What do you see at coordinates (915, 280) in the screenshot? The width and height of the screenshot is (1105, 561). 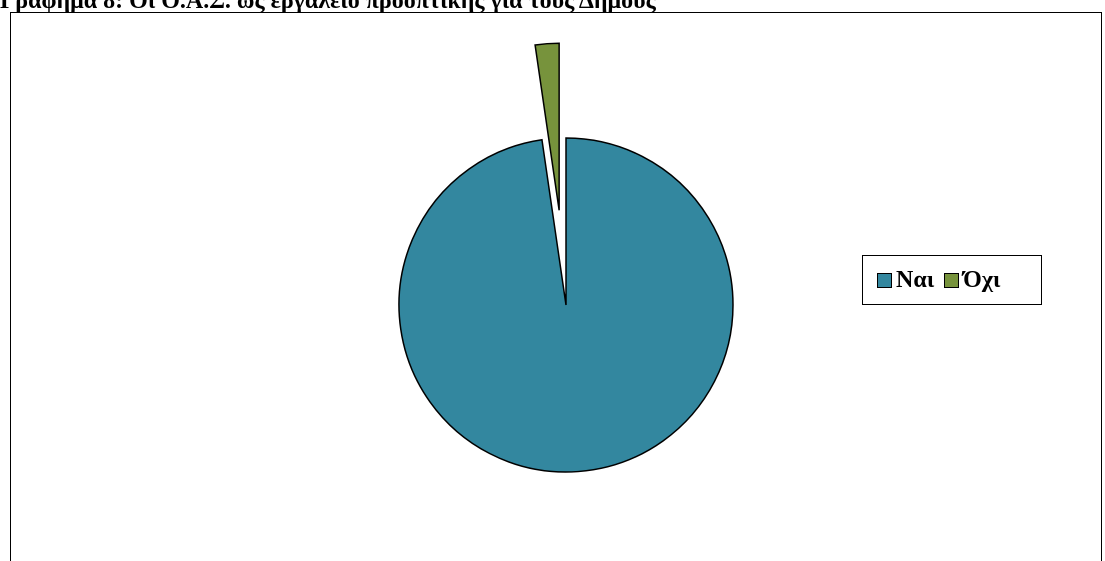 I see `legend-label-yes: Ναι` at bounding box center [915, 280].